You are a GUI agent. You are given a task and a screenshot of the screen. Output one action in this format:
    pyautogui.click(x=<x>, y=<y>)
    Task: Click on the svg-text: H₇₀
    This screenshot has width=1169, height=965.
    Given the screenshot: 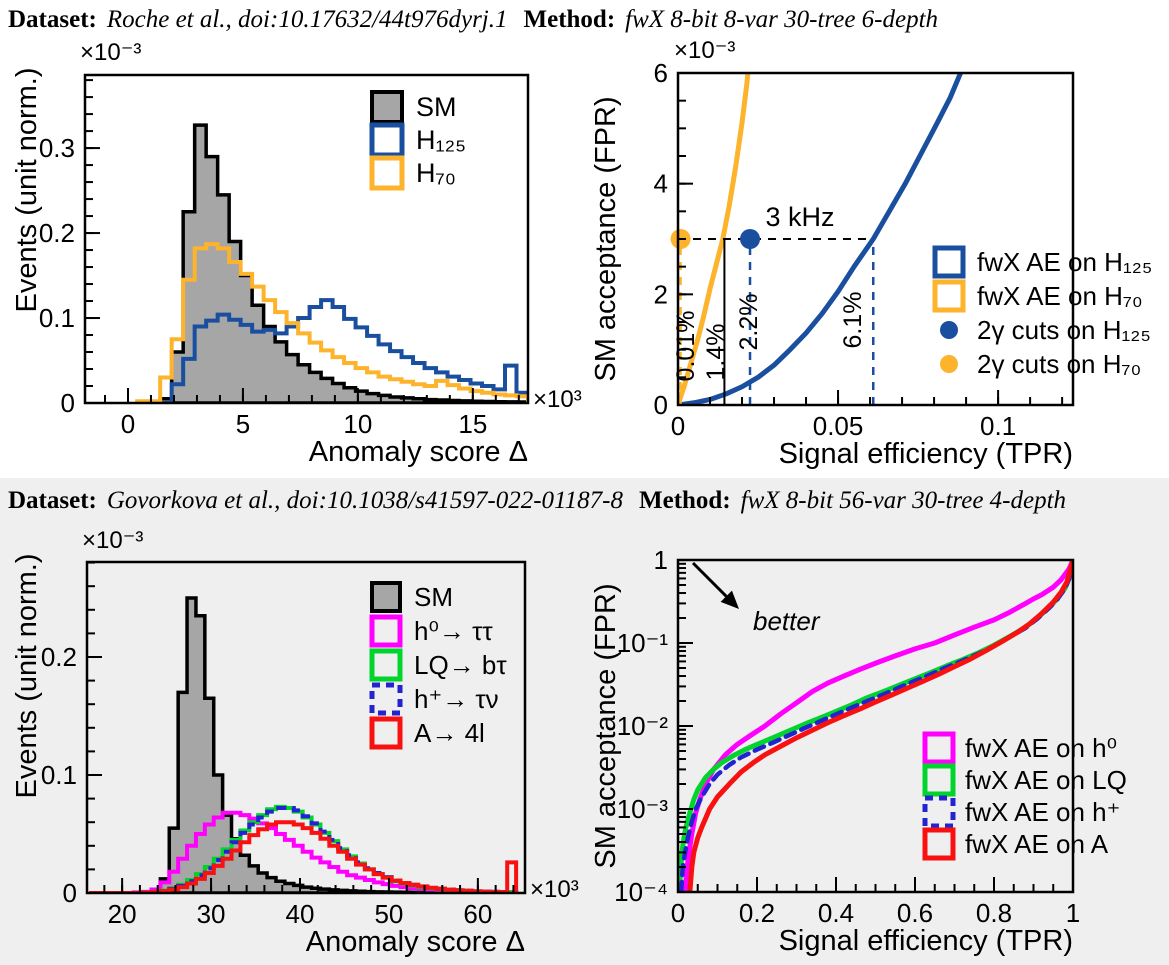 What is the action you would take?
    pyautogui.click(x=436, y=173)
    